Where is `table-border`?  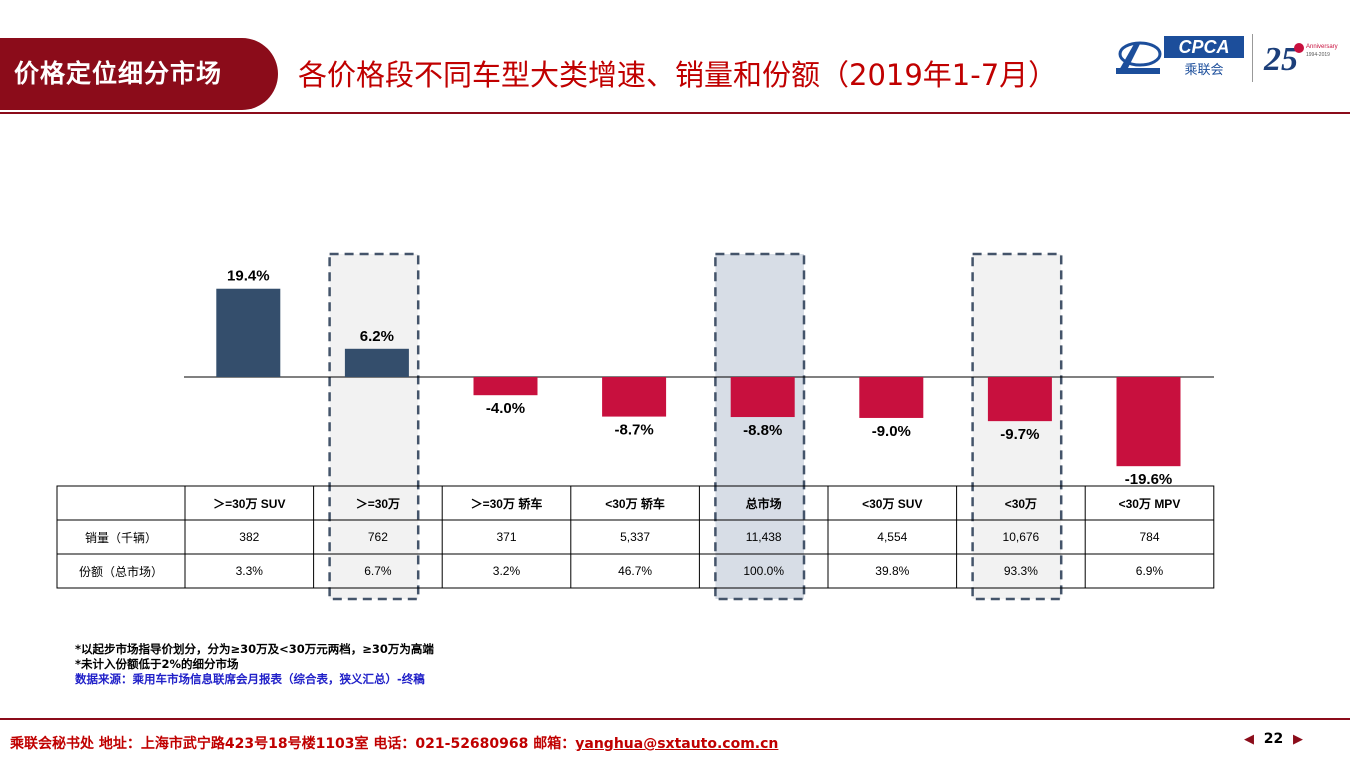 table-border is located at coordinates (635, 537).